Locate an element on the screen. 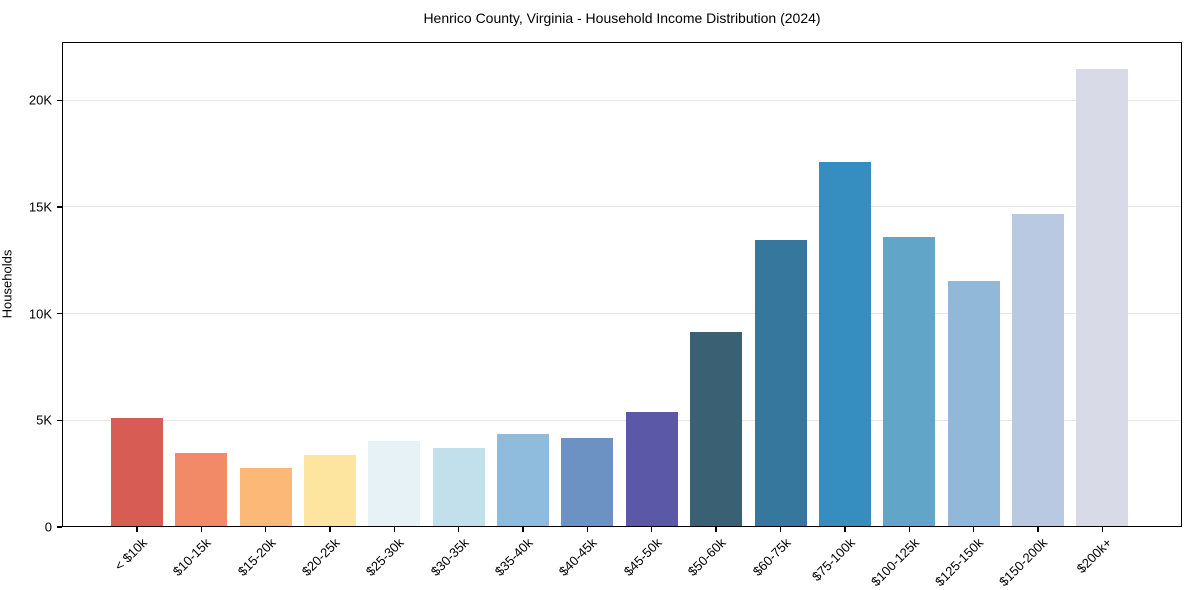 This screenshot has width=1189, height=590. bar-$125-150k is located at coordinates (973, 404).